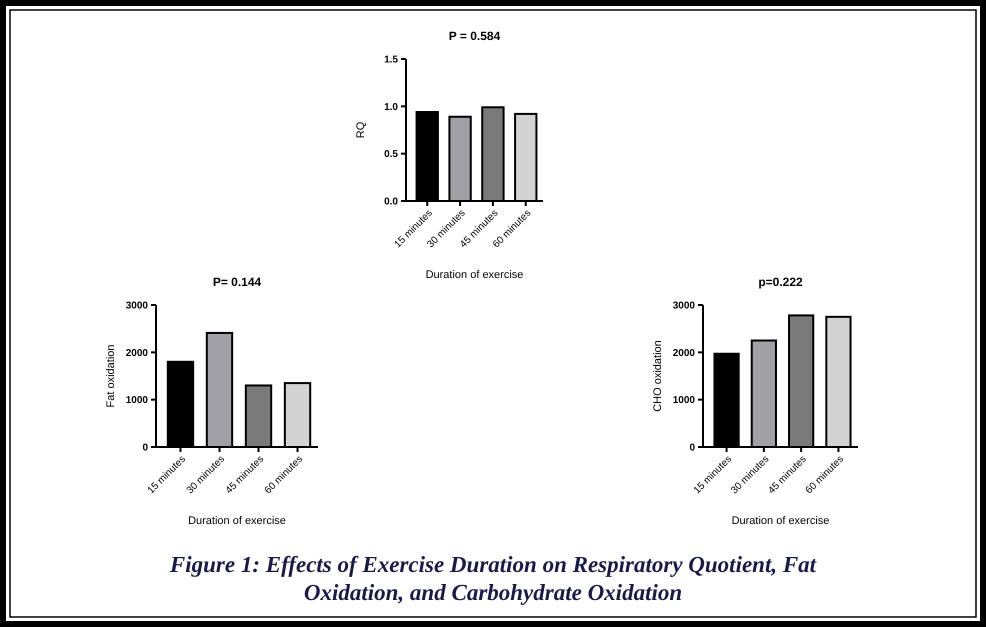 This screenshot has height=627, width=986. I want to click on y-axis-title: Fat oxidation, so click(111, 376).